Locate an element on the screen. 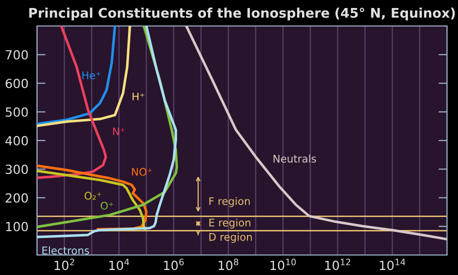 Image resolution: width=458 pixels, height=275 pixels. annotation: He⁺ is located at coordinates (91, 76).